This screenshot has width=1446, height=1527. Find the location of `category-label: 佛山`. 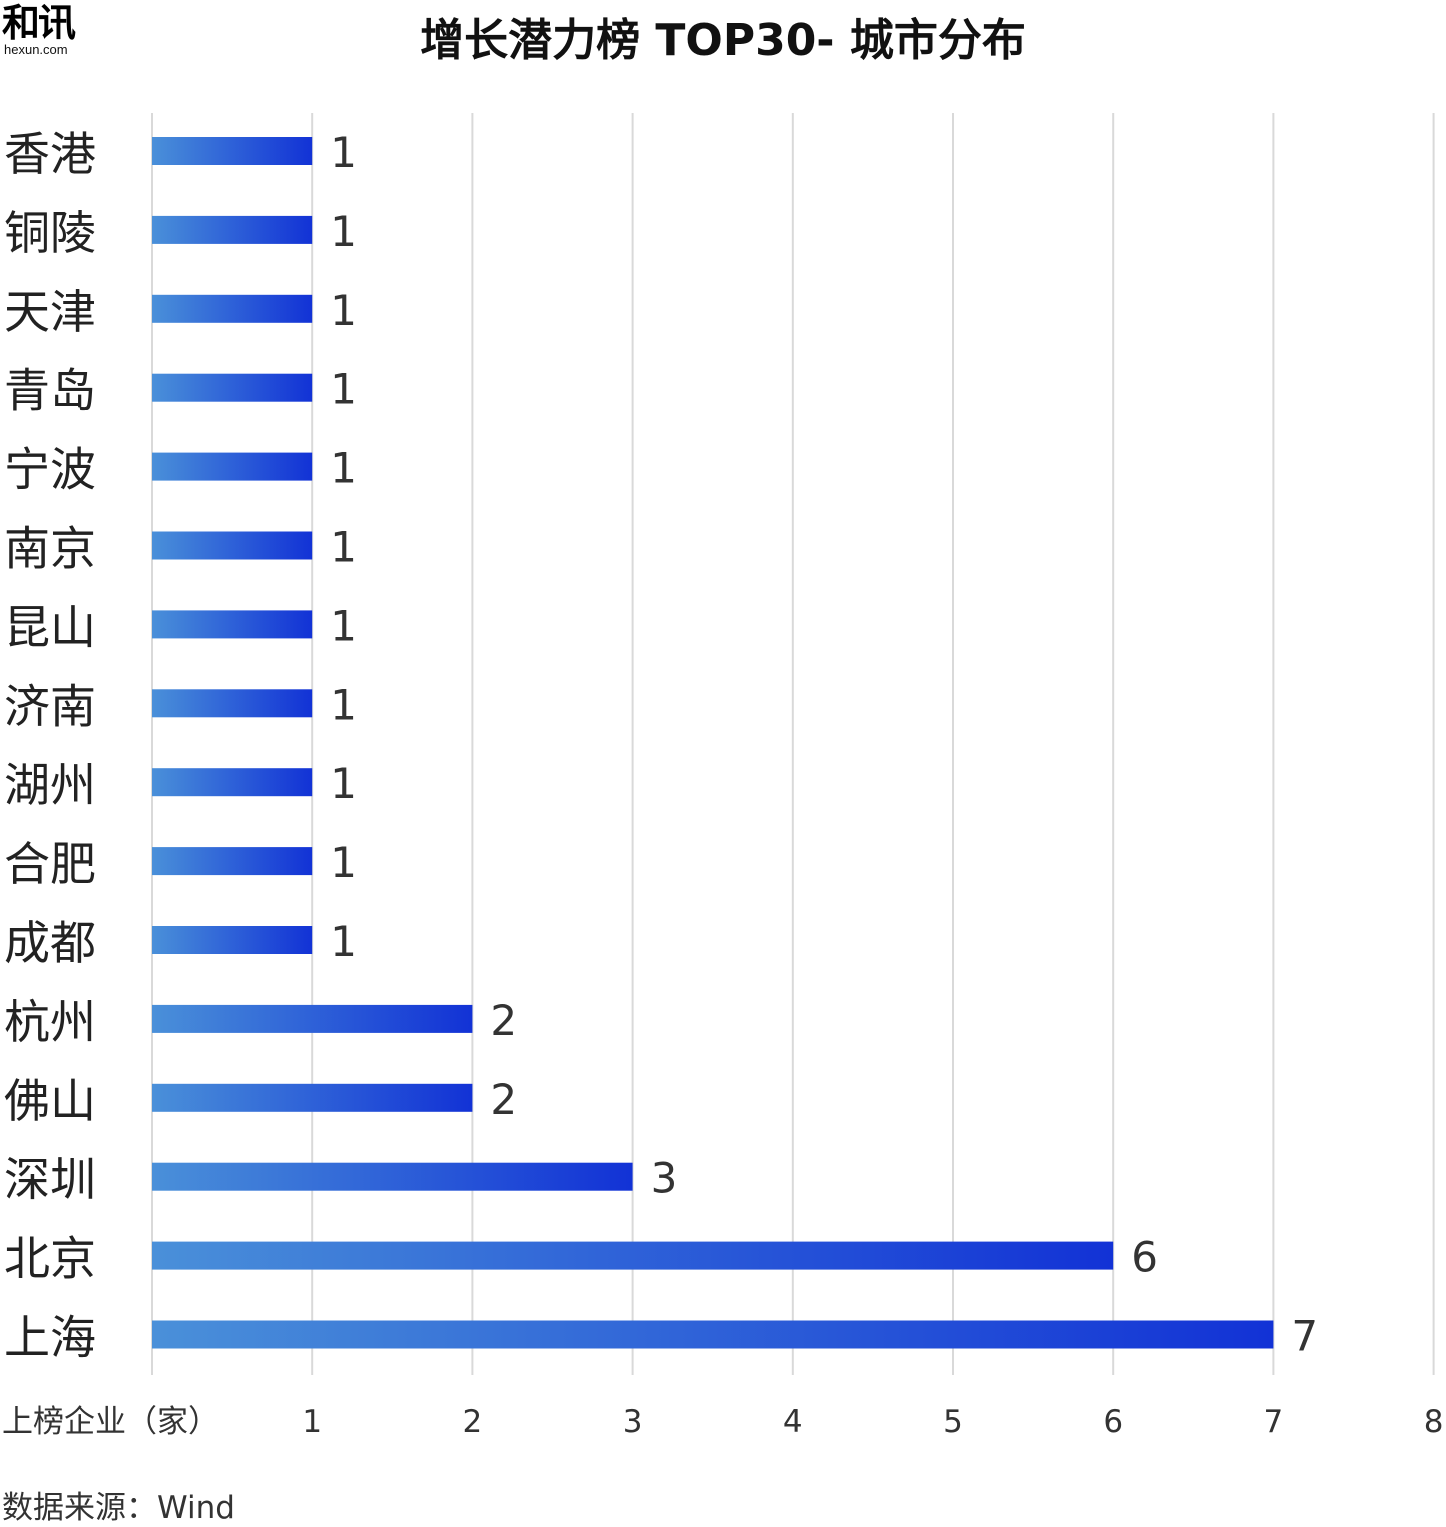

category-label: 佛山 is located at coordinates (50, 1101).